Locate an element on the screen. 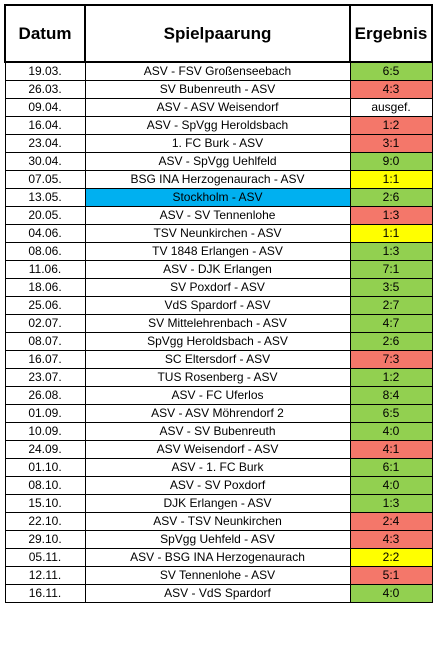 This screenshot has width=435, height=646. table-row: 01.09. ASV - ASV Möhrendorf 2 6:5 is located at coordinates (218, 413).